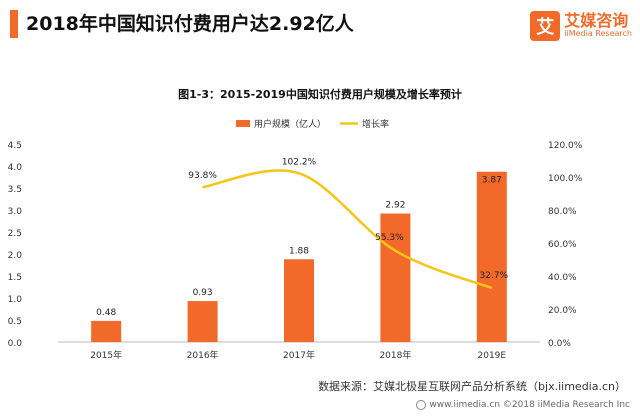 Image resolution: width=640 pixels, height=416 pixels. What do you see at coordinates (15, 234) in the screenshot?
I see `y-left-tick-label: 2.5` at bounding box center [15, 234].